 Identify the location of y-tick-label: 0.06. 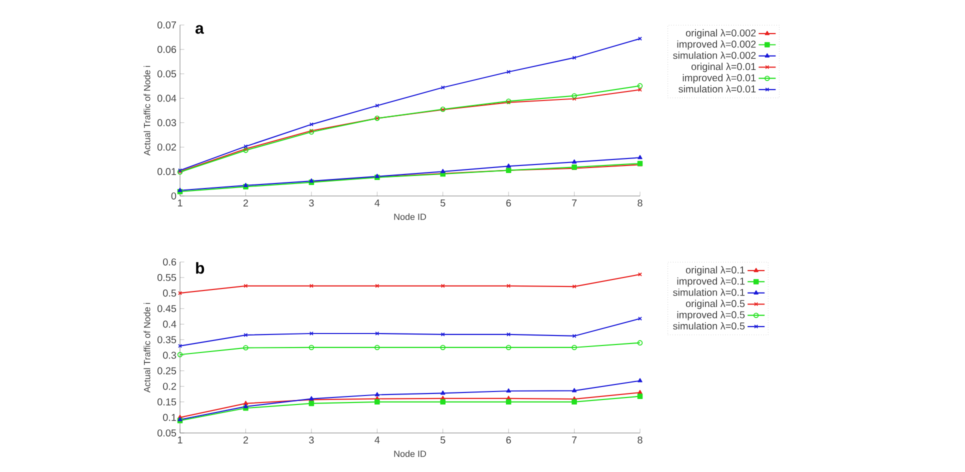
(166, 49).